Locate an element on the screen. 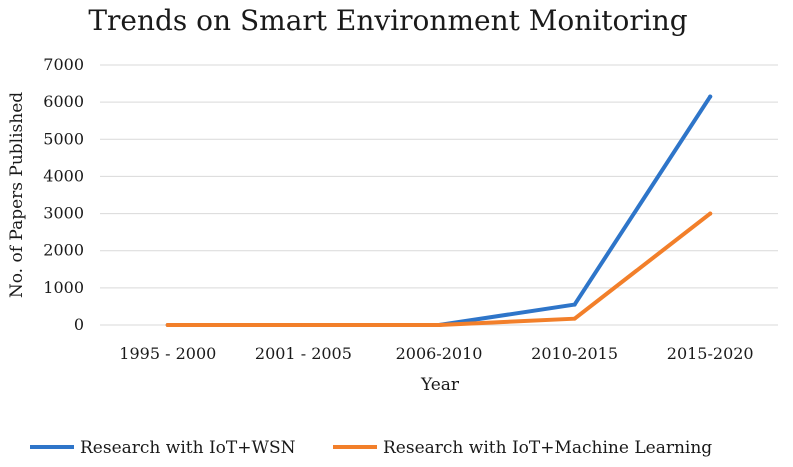 This screenshot has height=467, width=793. y-tick-labels: 0 1000 2000 3000 4000 5000 6000 7000 is located at coordinates (63, 194).